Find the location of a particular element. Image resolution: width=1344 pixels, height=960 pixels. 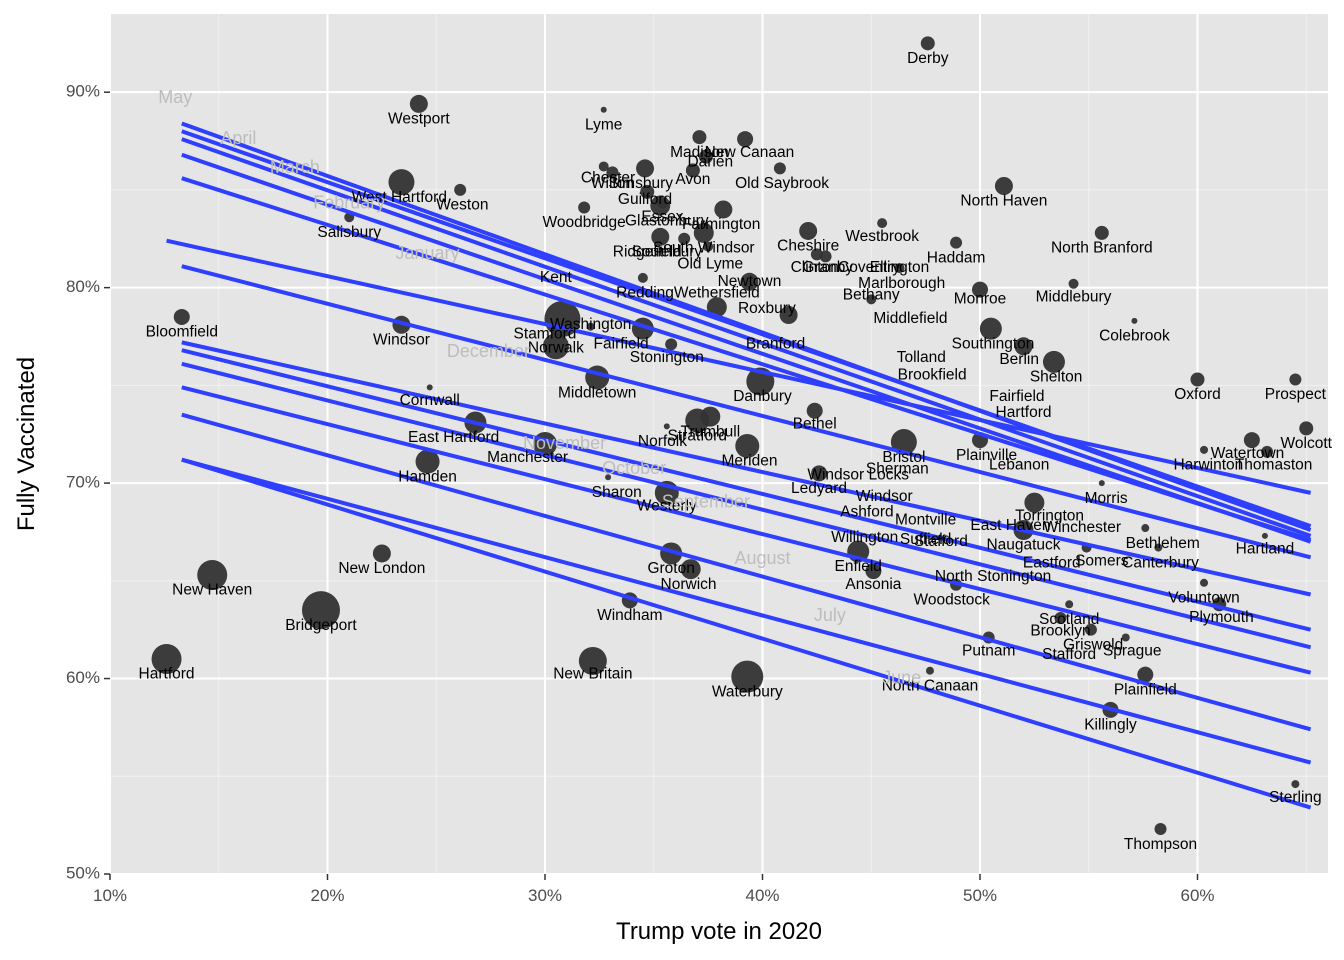

town-label: Granby is located at coordinates (827, 267).